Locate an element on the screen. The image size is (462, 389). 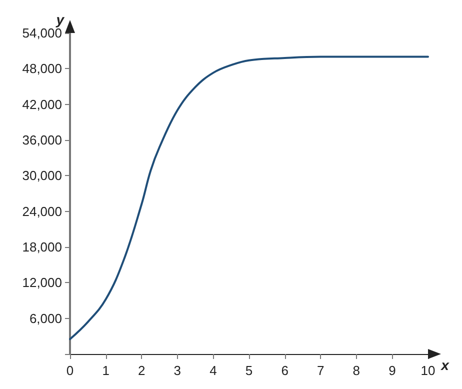
y-tick-label: 6,000 is located at coordinates (45, 318).